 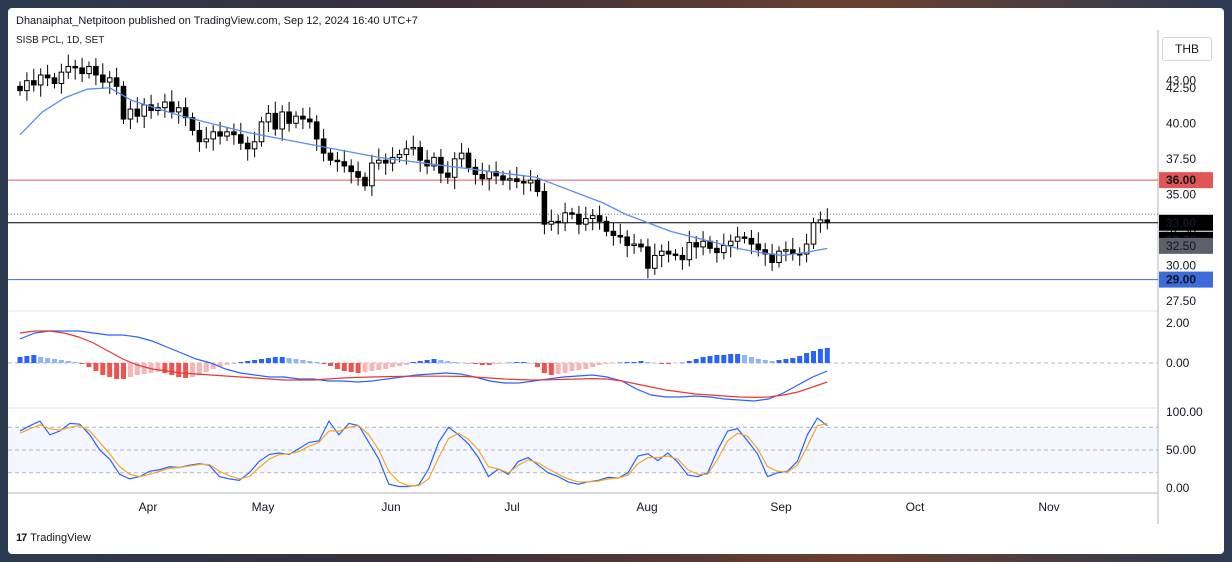 I want to click on currency-button: THB, so click(x=1187, y=49).